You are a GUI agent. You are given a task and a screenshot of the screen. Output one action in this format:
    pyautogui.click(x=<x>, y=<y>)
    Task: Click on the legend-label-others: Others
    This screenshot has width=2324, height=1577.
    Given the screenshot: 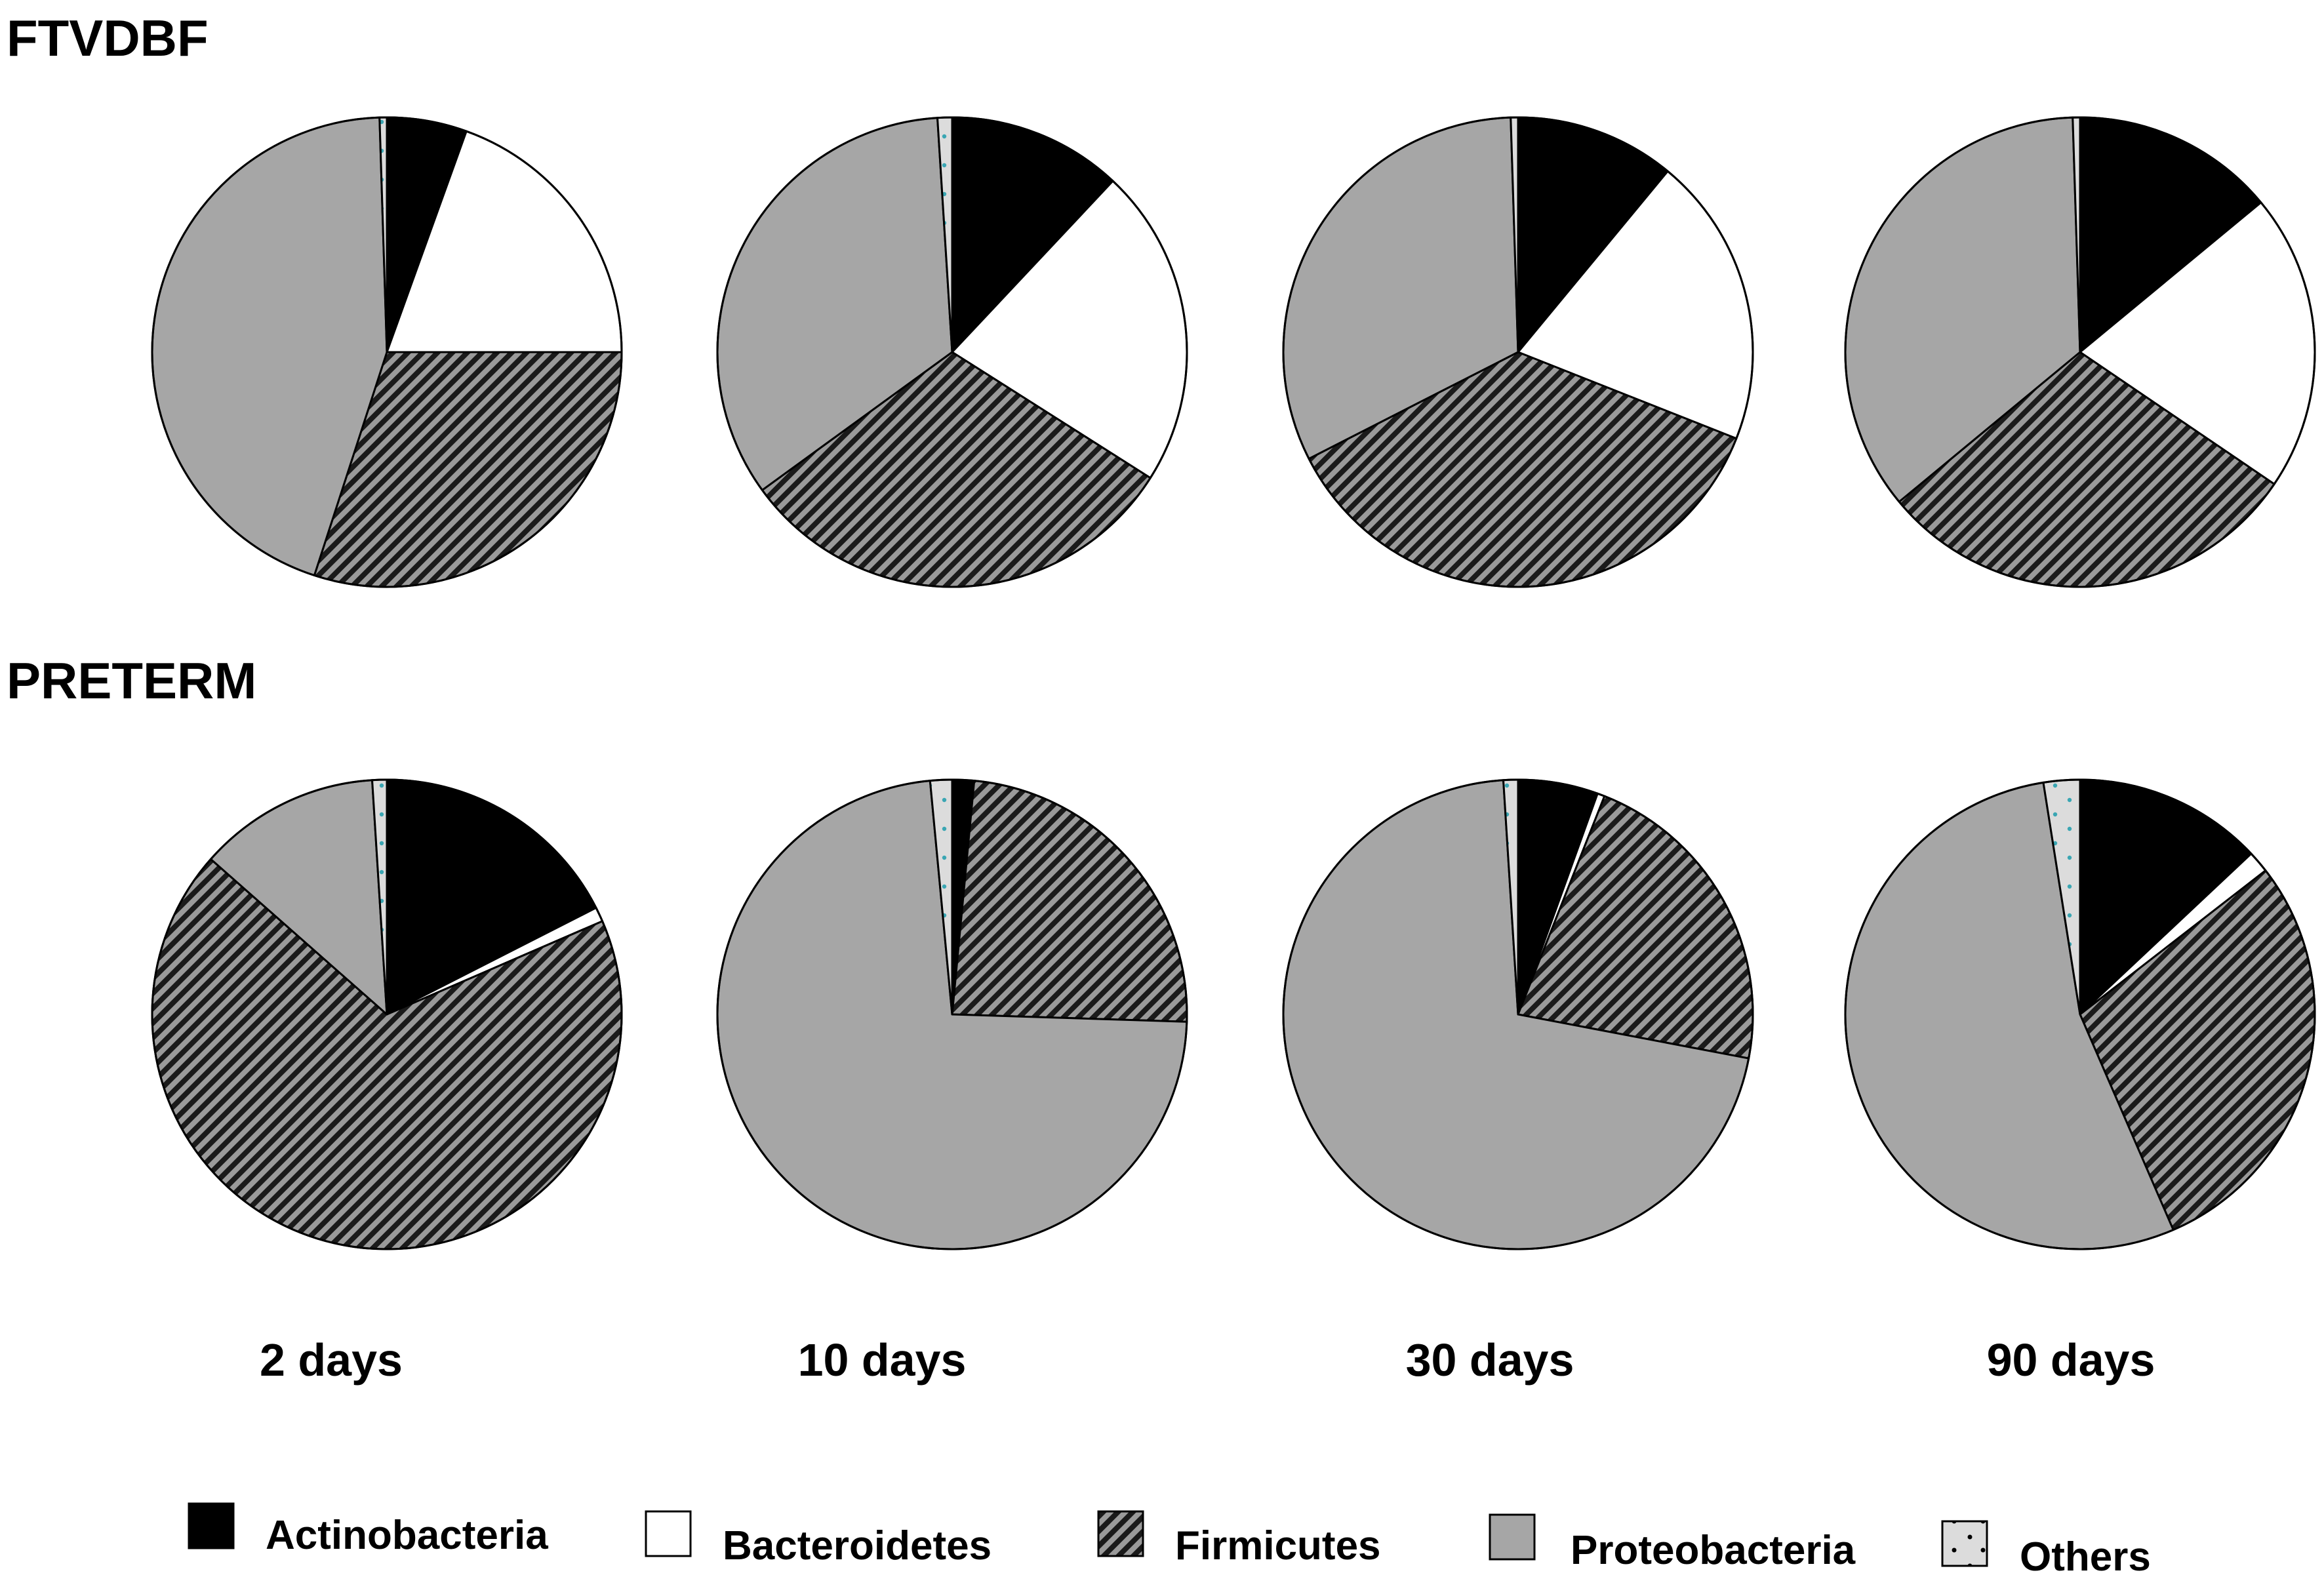 What is the action you would take?
    pyautogui.click(x=2085, y=1555)
    